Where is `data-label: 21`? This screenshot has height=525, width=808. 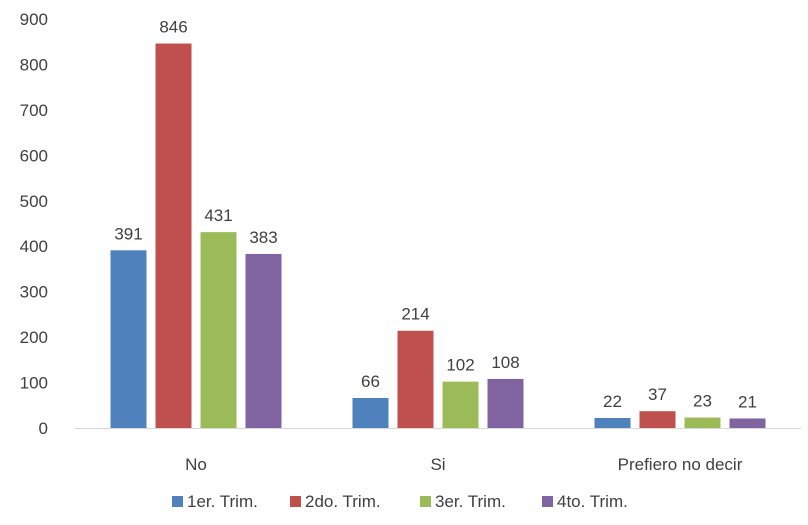
data-label: 21 is located at coordinates (747, 401).